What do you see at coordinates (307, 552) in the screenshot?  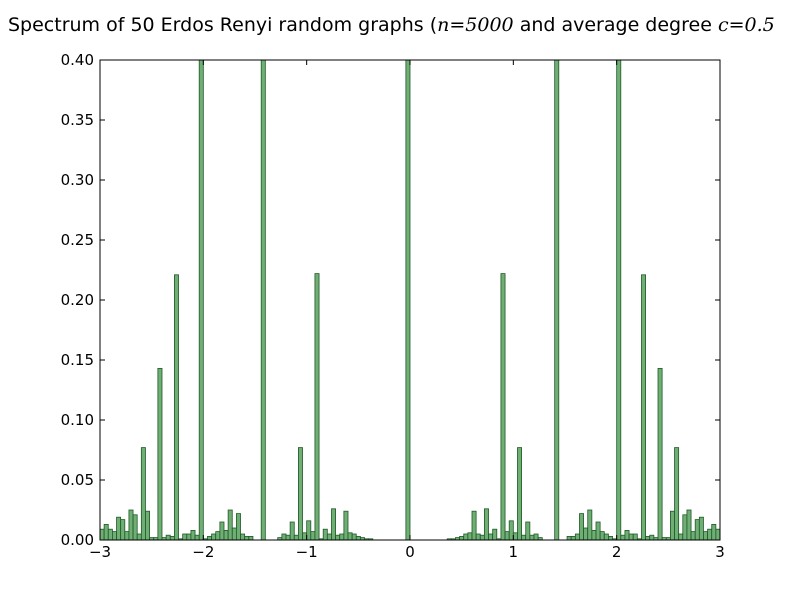 I see `x-tick-label: −1` at bounding box center [307, 552].